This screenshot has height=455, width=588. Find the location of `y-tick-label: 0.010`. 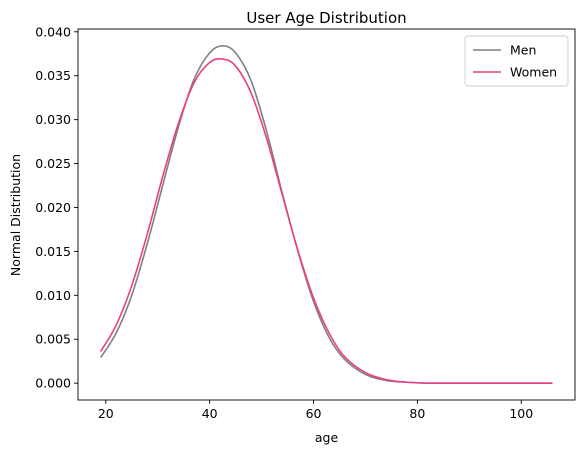

y-tick-label: 0.010 is located at coordinates (53, 295).